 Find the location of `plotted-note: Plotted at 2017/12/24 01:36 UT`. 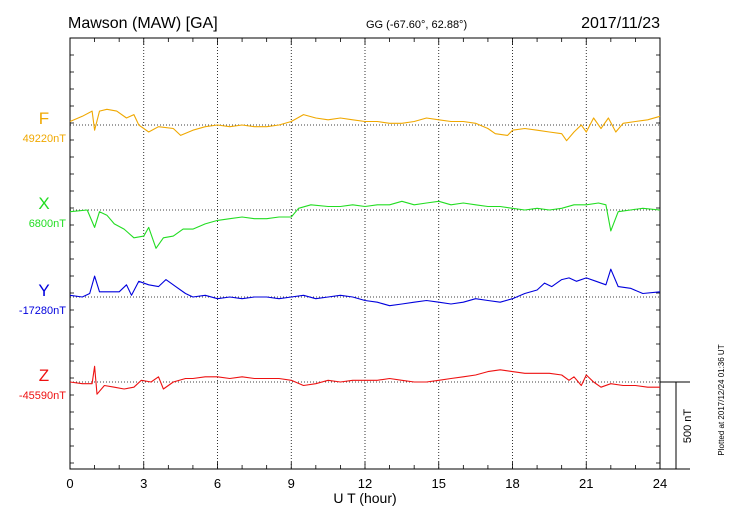

plotted-note: Plotted at 2017/12/24 01:36 UT is located at coordinates (721, 399).